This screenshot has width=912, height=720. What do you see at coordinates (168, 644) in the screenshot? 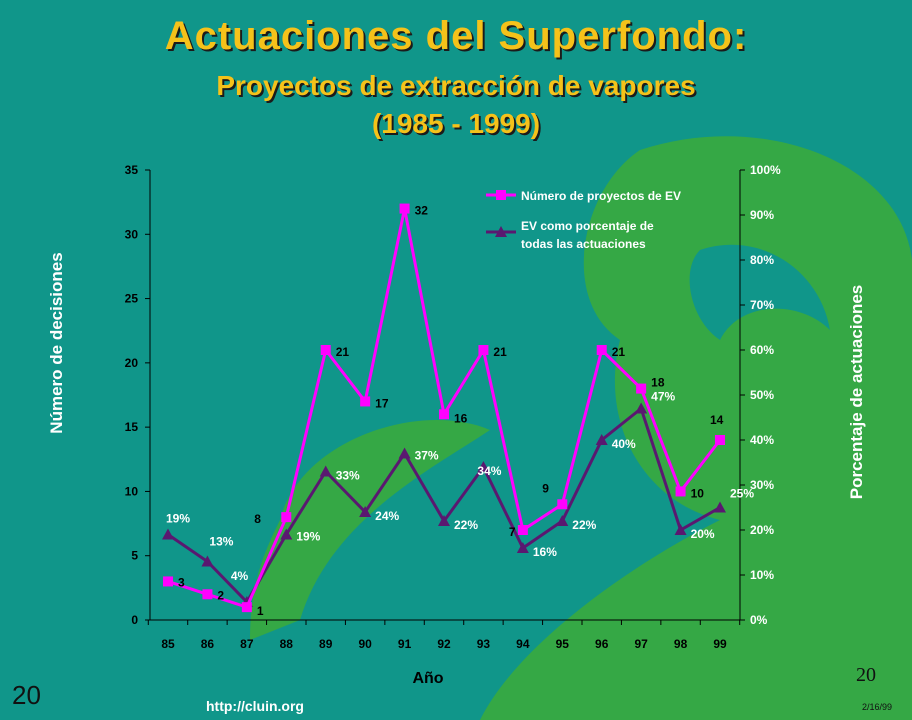
I see `x-tick-label: 85` at bounding box center [168, 644].